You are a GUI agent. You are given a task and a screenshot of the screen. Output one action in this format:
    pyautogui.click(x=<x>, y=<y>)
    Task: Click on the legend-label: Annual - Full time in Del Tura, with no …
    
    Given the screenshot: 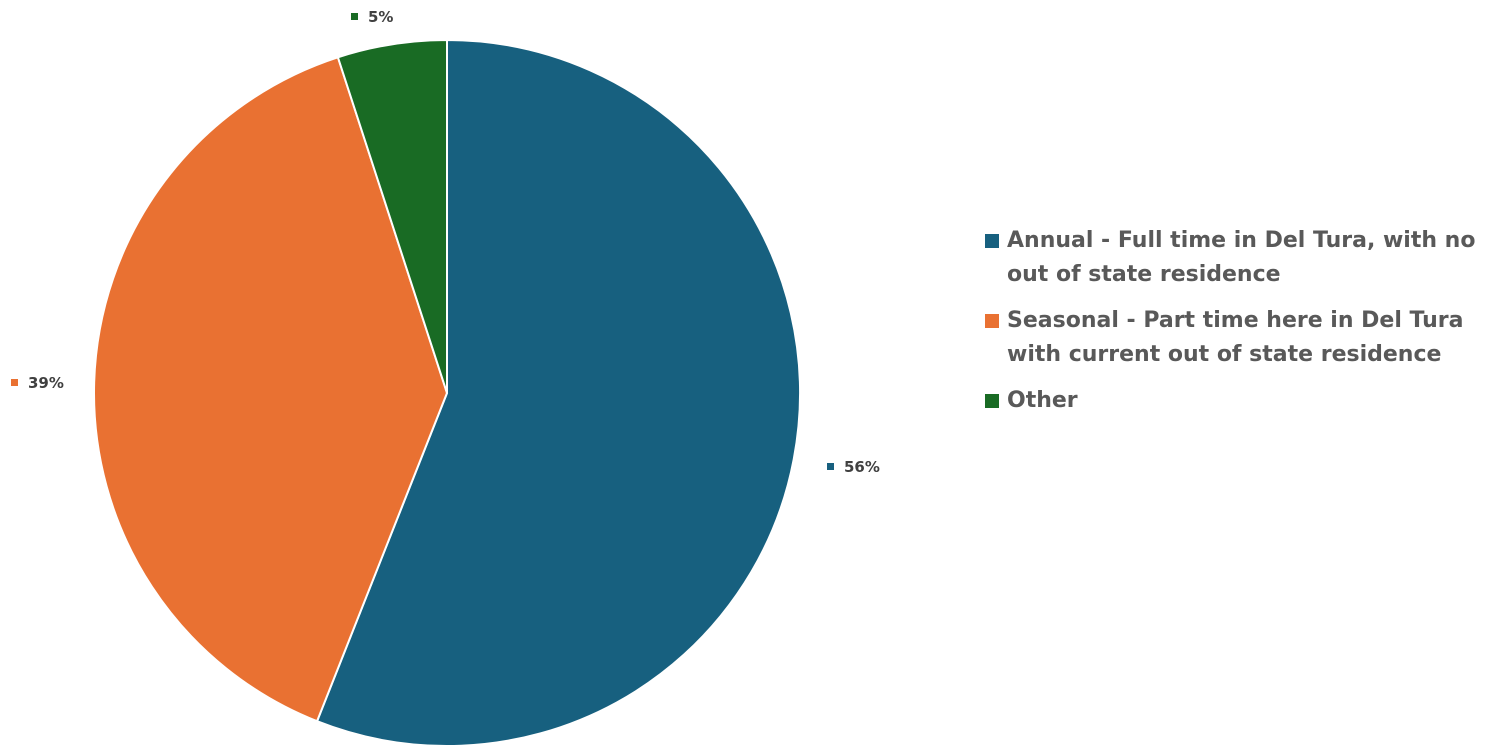 What is the action you would take?
    pyautogui.click(x=1241, y=257)
    